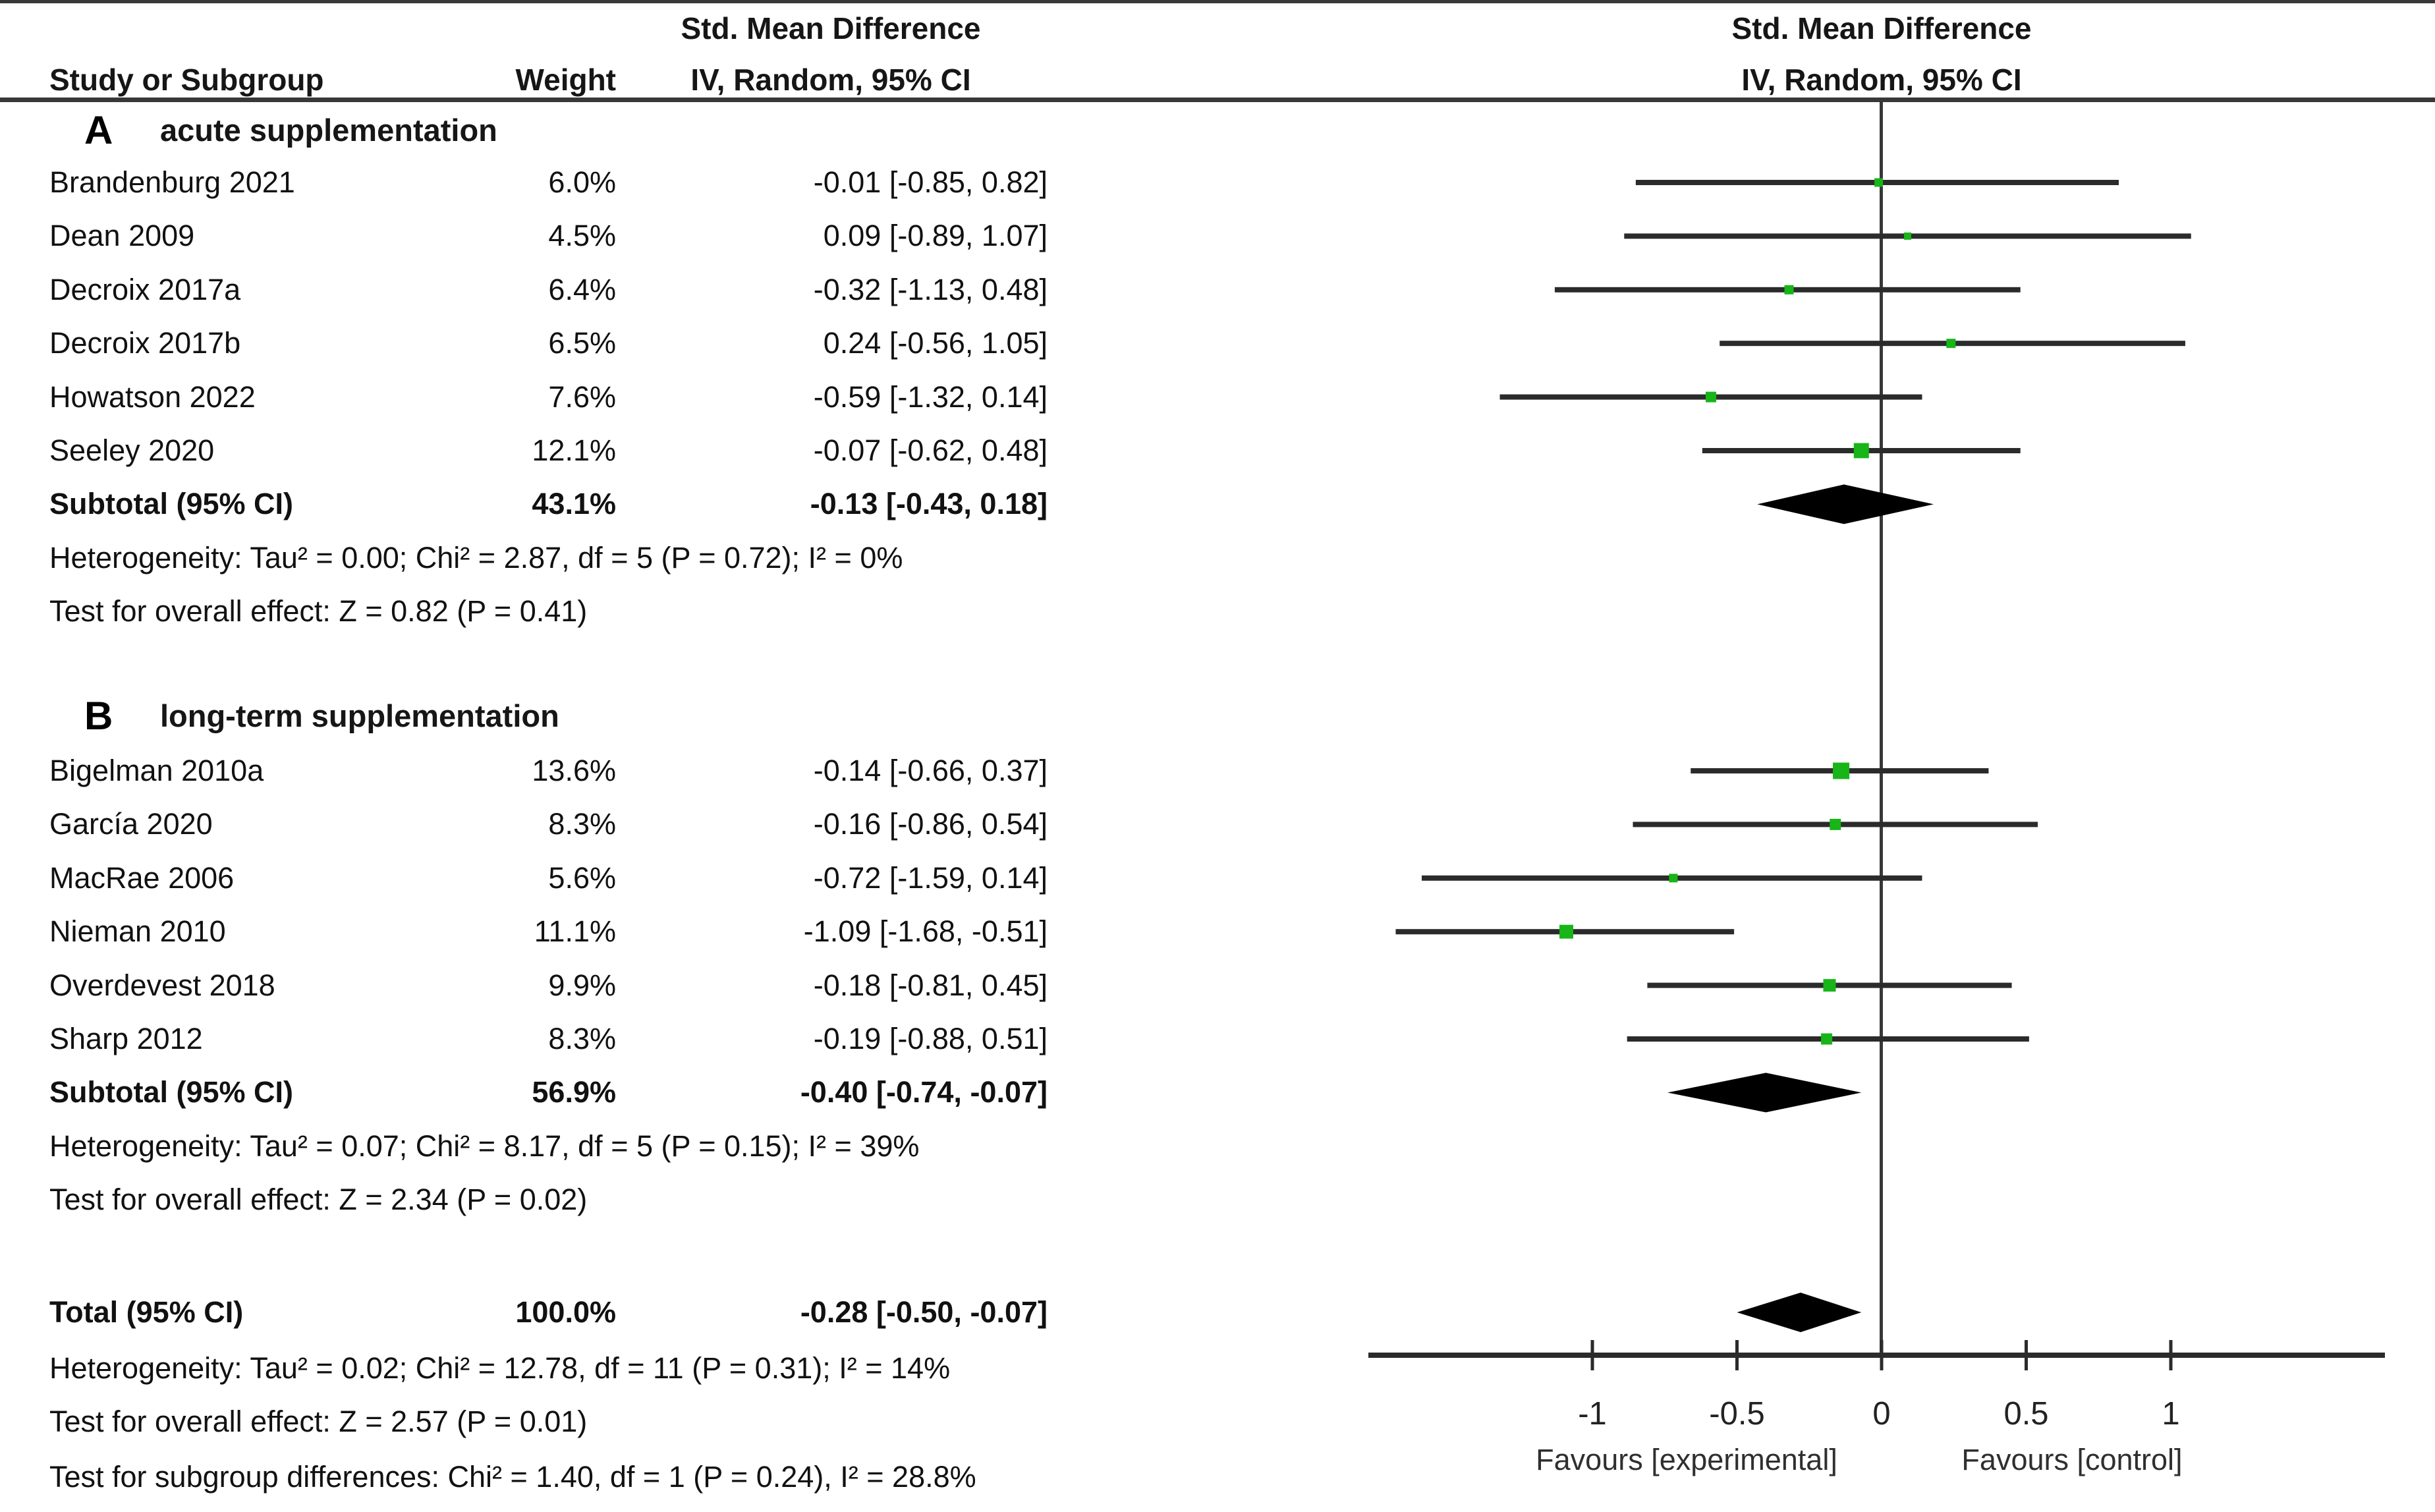  What do you see at coordinates (930, 182) in the screenshot?
I see `study-estimate: -0.01 [-0.85, 0.82]` at bounding box center [930, 182].